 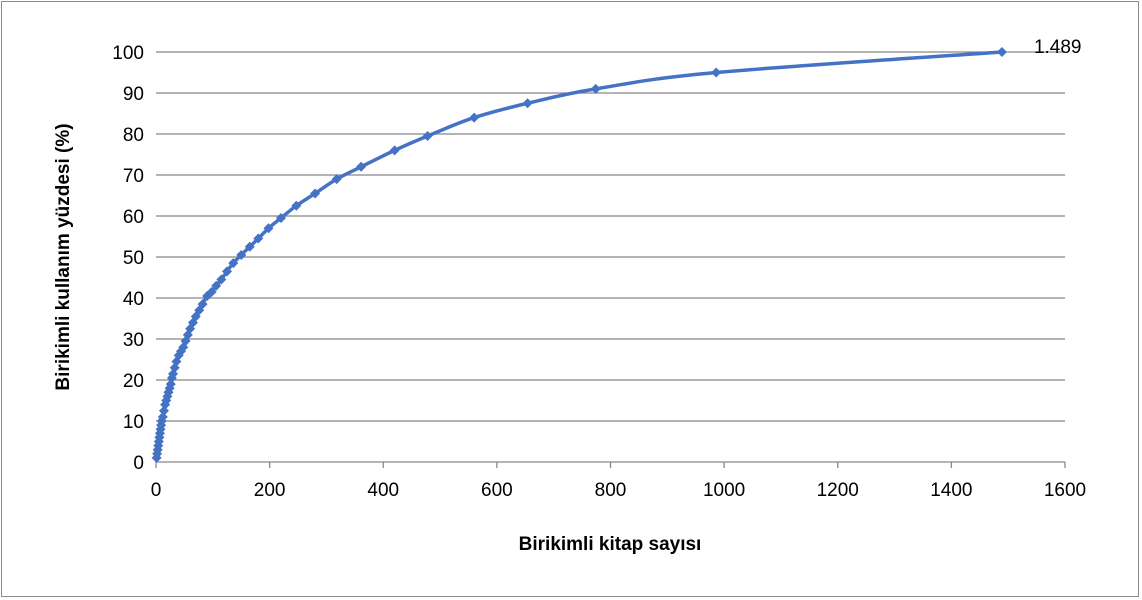 I want to click on x-tick-label: 200, so click(x=270, y=490).